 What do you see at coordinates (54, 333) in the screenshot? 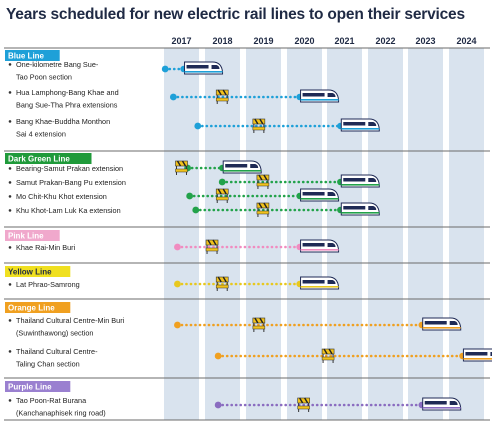
I see `orange-line-row-1-label-line-2: (Suwinthawong) section` at bounding box center [54, 333].